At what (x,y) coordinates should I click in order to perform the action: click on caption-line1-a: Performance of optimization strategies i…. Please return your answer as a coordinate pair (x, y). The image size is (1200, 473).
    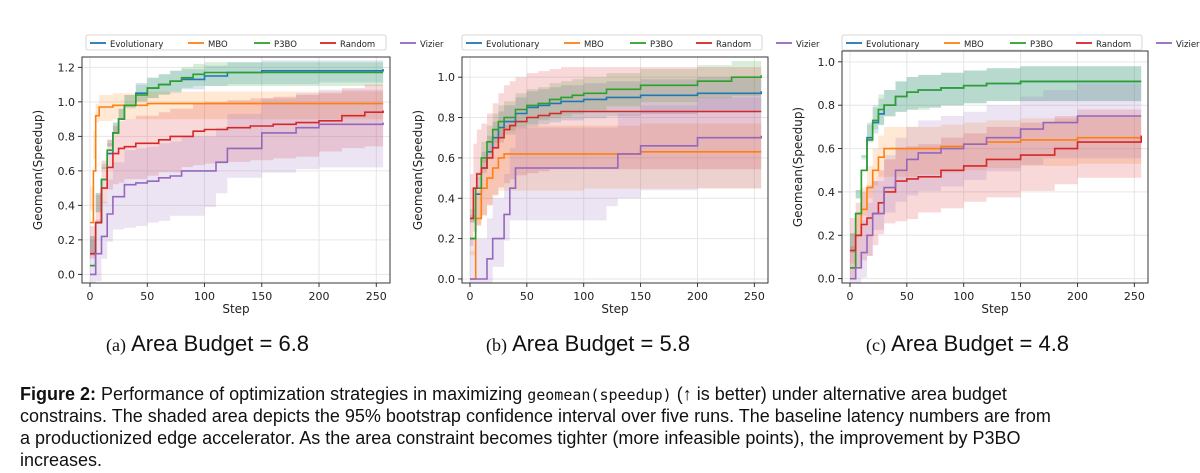
    Looking at the image, I should click on (312, 394).